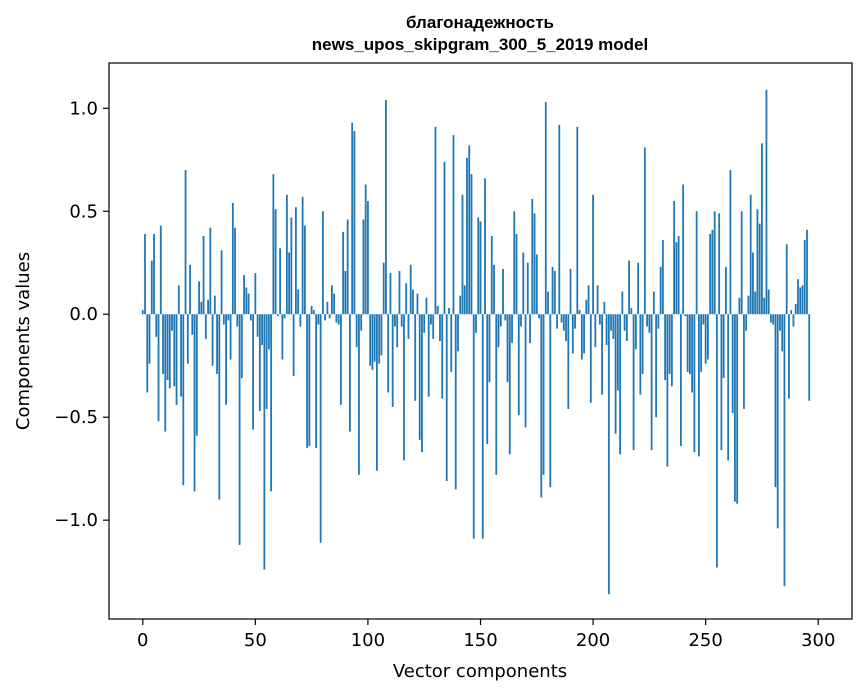 Image resolution: width=867 pixels, height=696 pixels. Describe the element at coordinates (83, 211) in the screenshot. I see `y-tick-label: 0.5` at that location.